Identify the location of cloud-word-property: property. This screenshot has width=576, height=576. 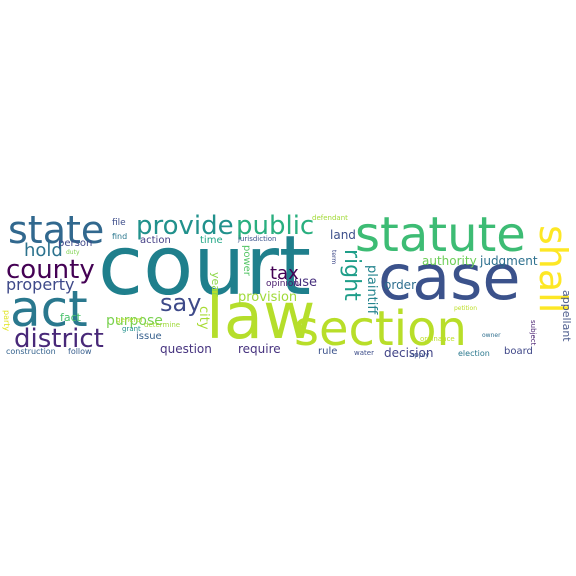
(40, 284).